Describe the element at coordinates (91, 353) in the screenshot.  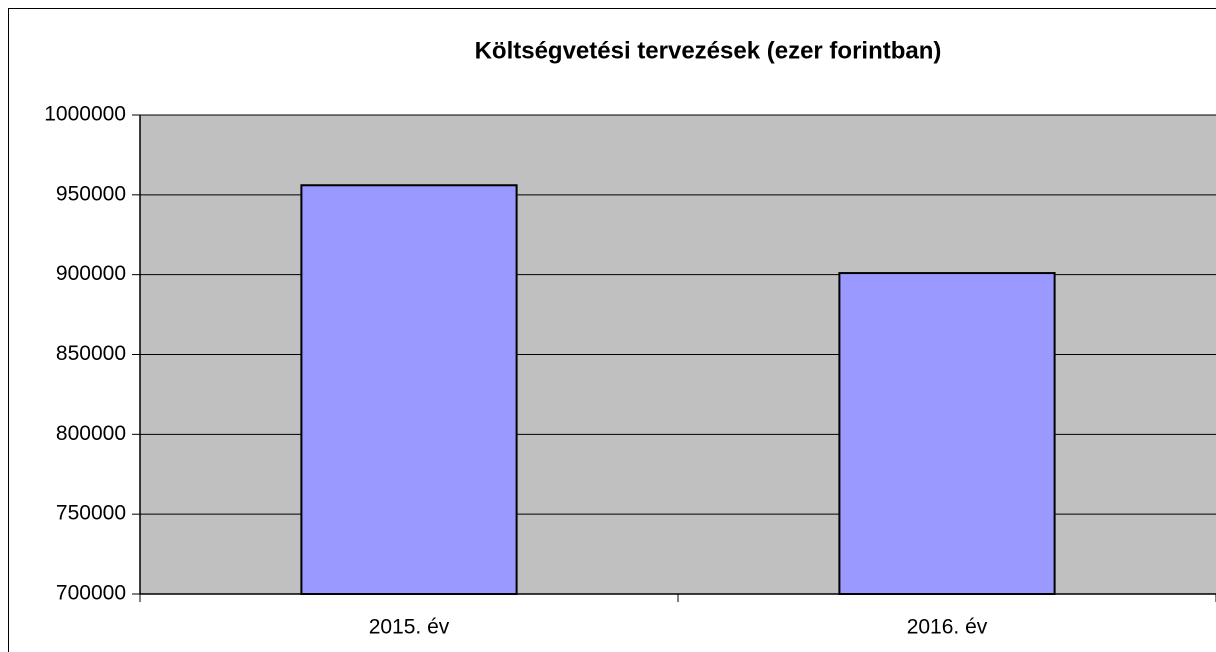
I see `y-tick-label: 850000` at that location.